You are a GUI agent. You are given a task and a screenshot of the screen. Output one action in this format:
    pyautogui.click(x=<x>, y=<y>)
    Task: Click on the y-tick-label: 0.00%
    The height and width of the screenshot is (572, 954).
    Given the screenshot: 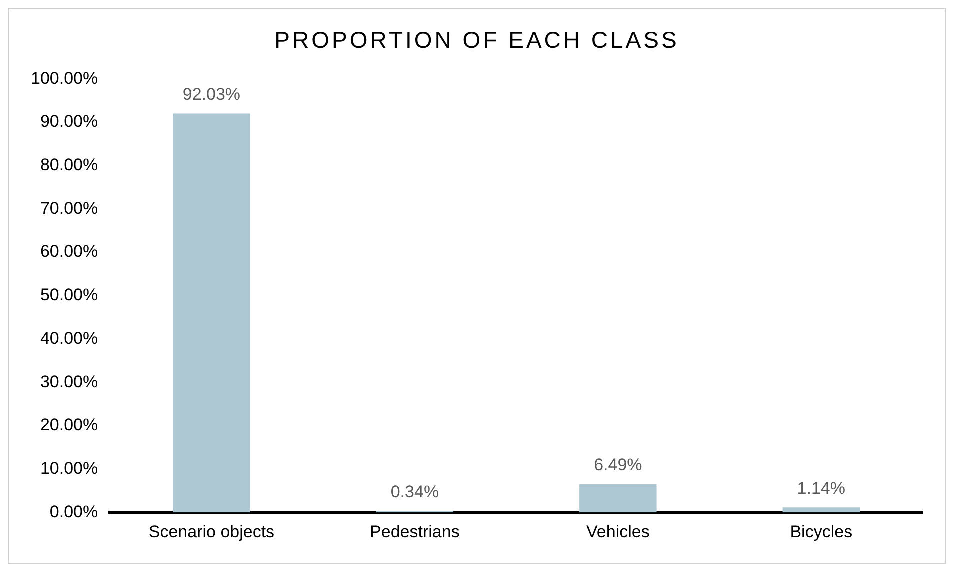 What is the action you would take?
    pyautogui.click(x=74, y=512)
    